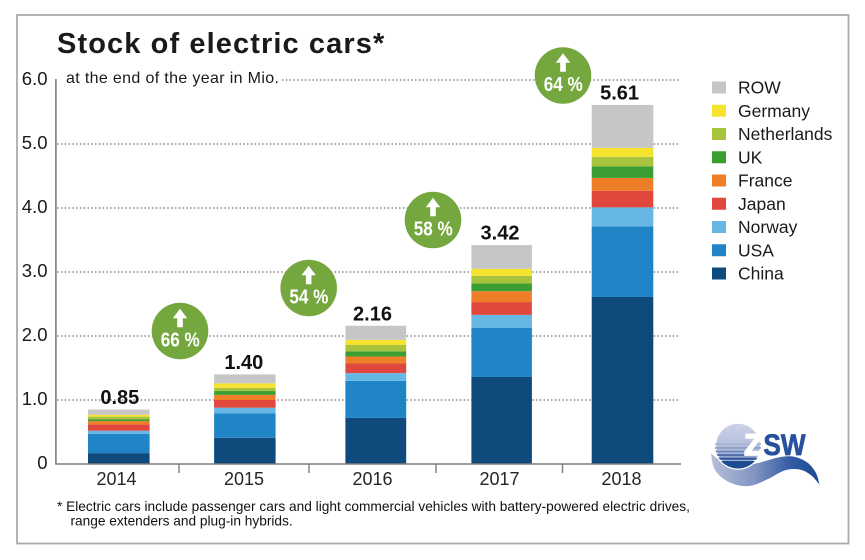 The height and width of the screenshot is (560, 865). Describe the element at coordinates (35, 398) in the screenshot. I see `svg-text: 1.0` at that location.